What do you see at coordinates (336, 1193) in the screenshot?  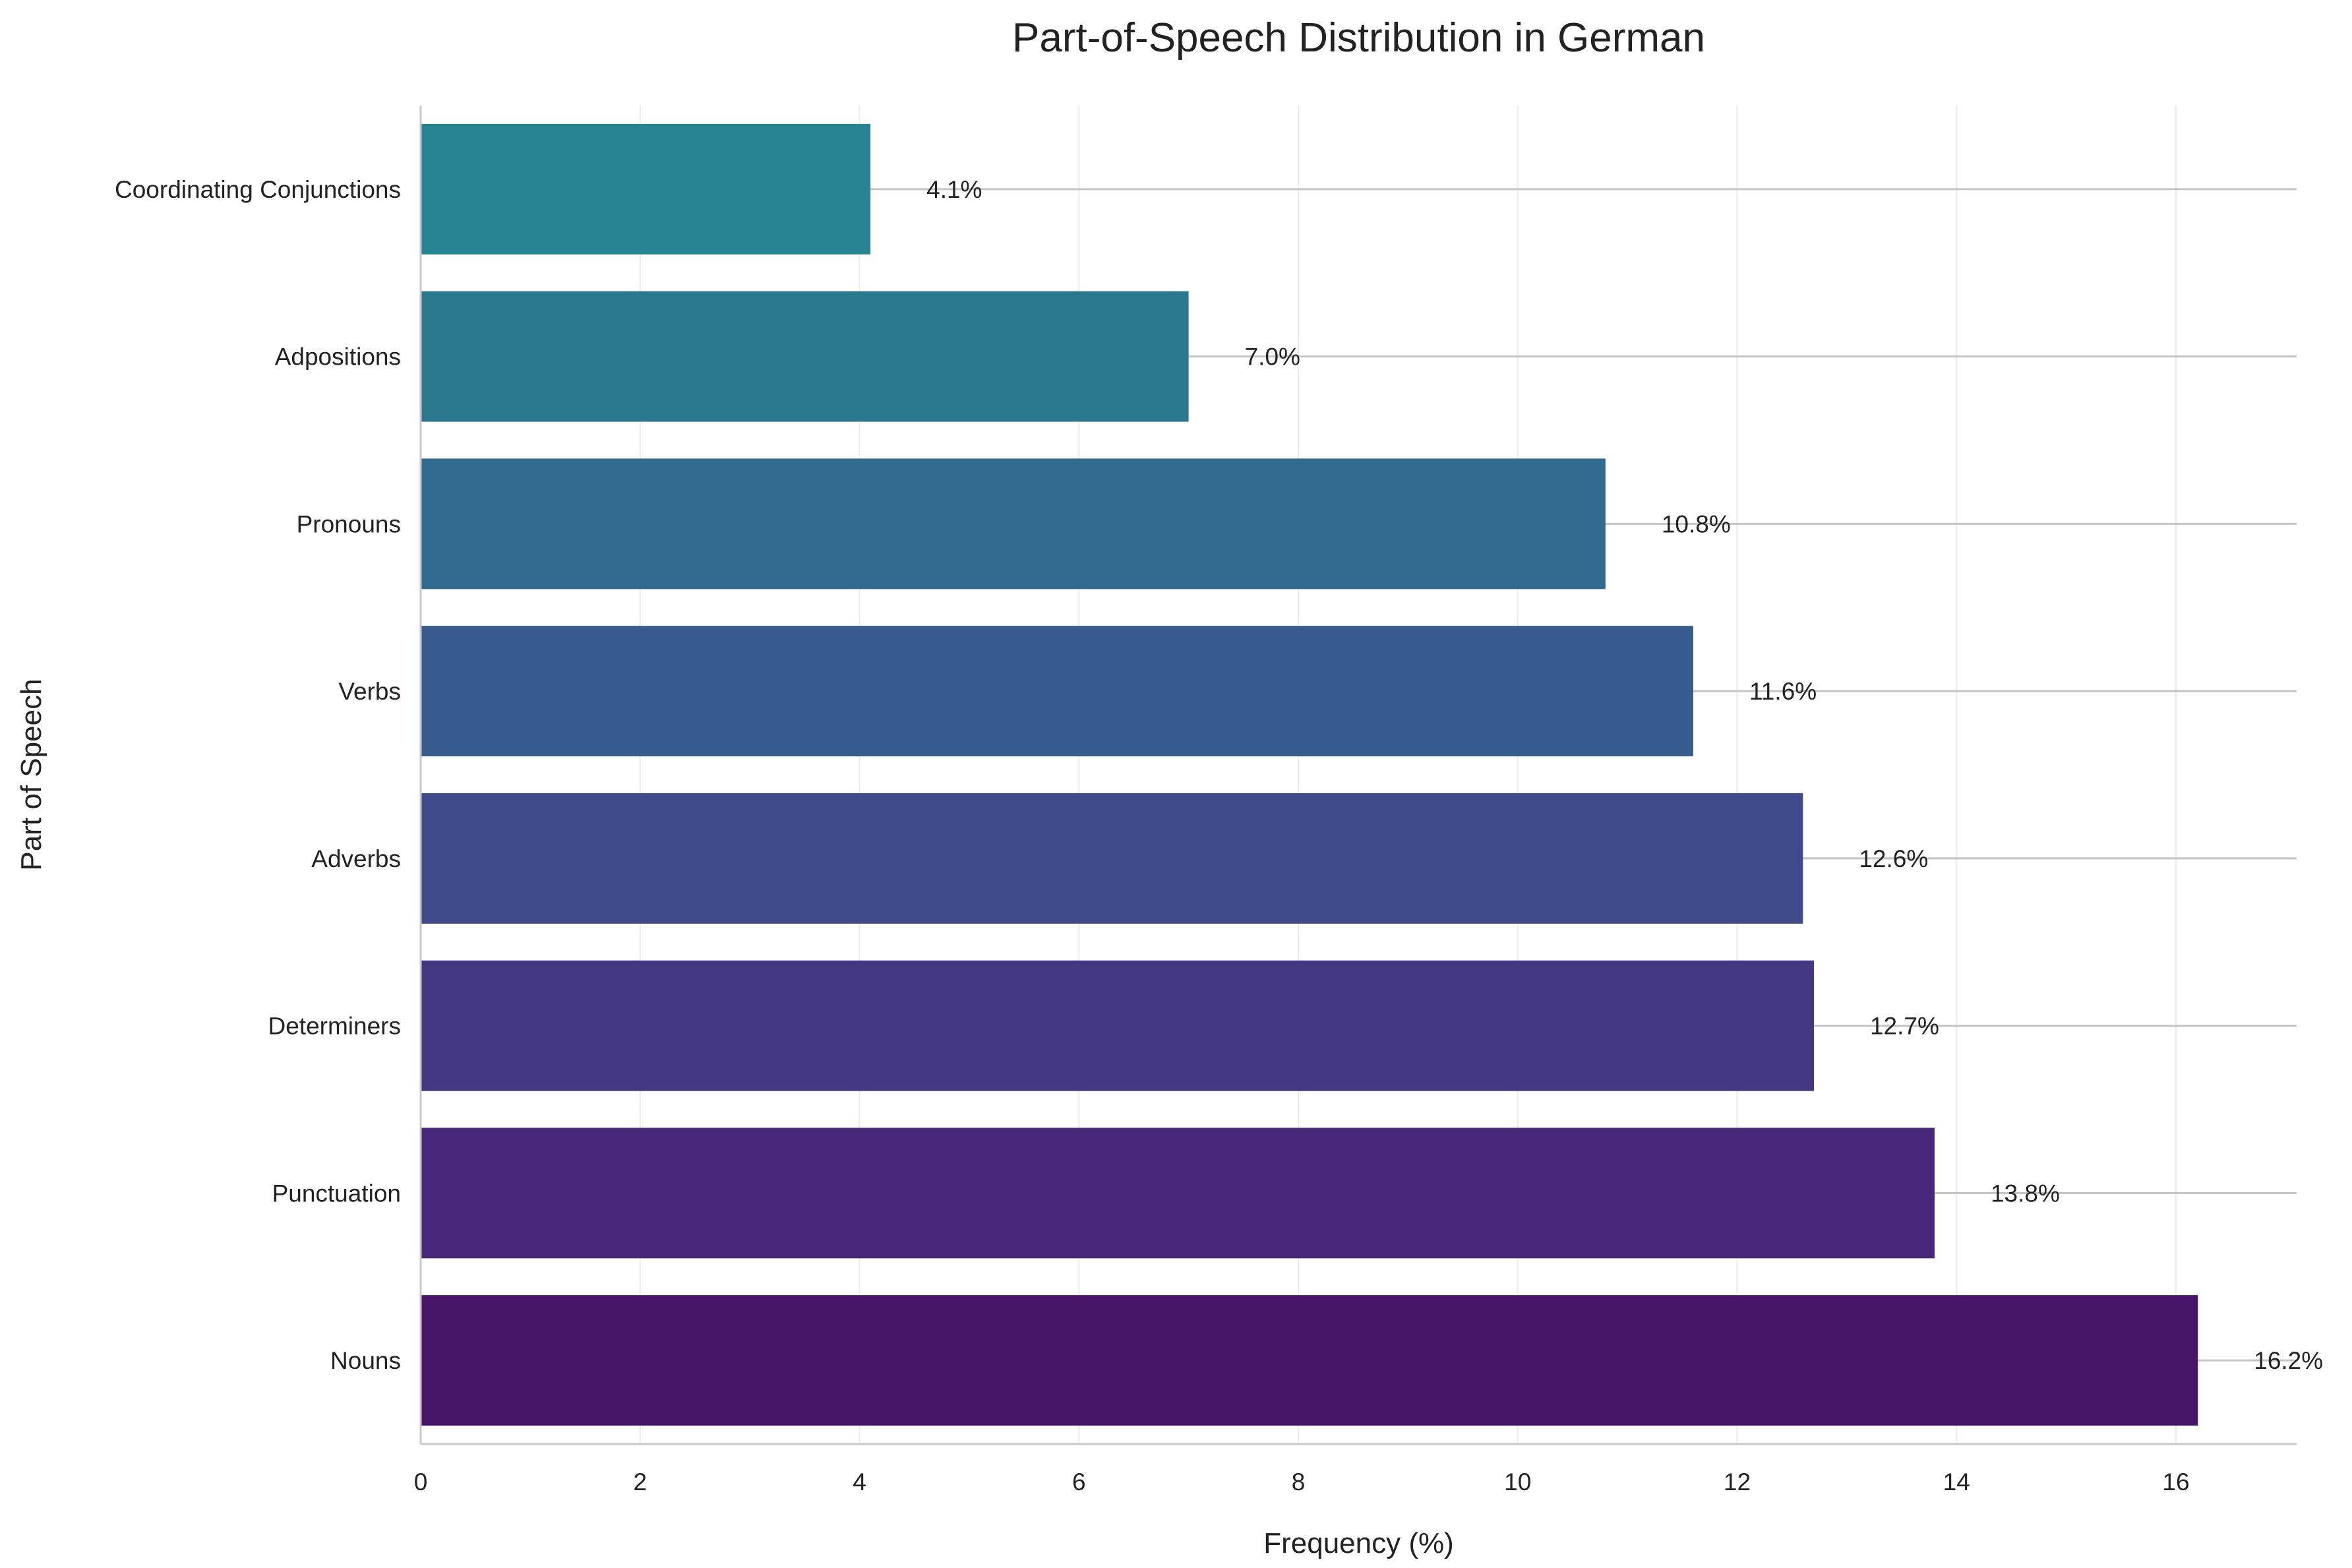 I see `y-tick-label: Punctuation` at bounding box center [336, 1193].